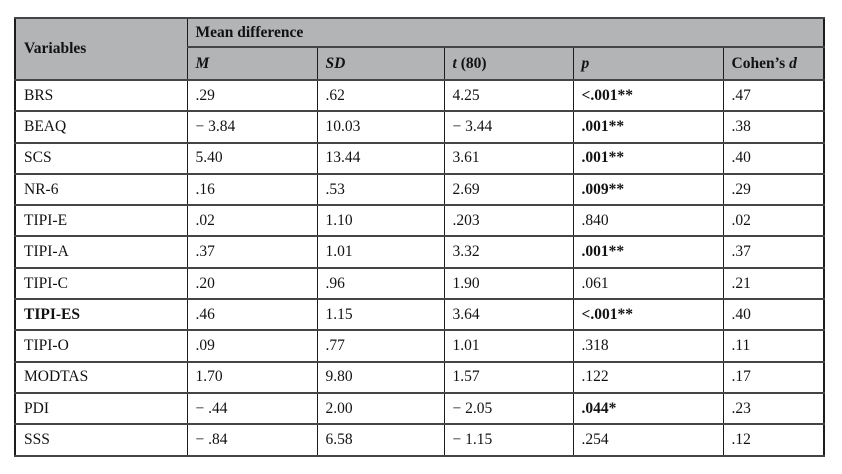 The height and width of the screenshot is (474, 842). I want to click on cell-t: − 3.44, so click(508, 127).